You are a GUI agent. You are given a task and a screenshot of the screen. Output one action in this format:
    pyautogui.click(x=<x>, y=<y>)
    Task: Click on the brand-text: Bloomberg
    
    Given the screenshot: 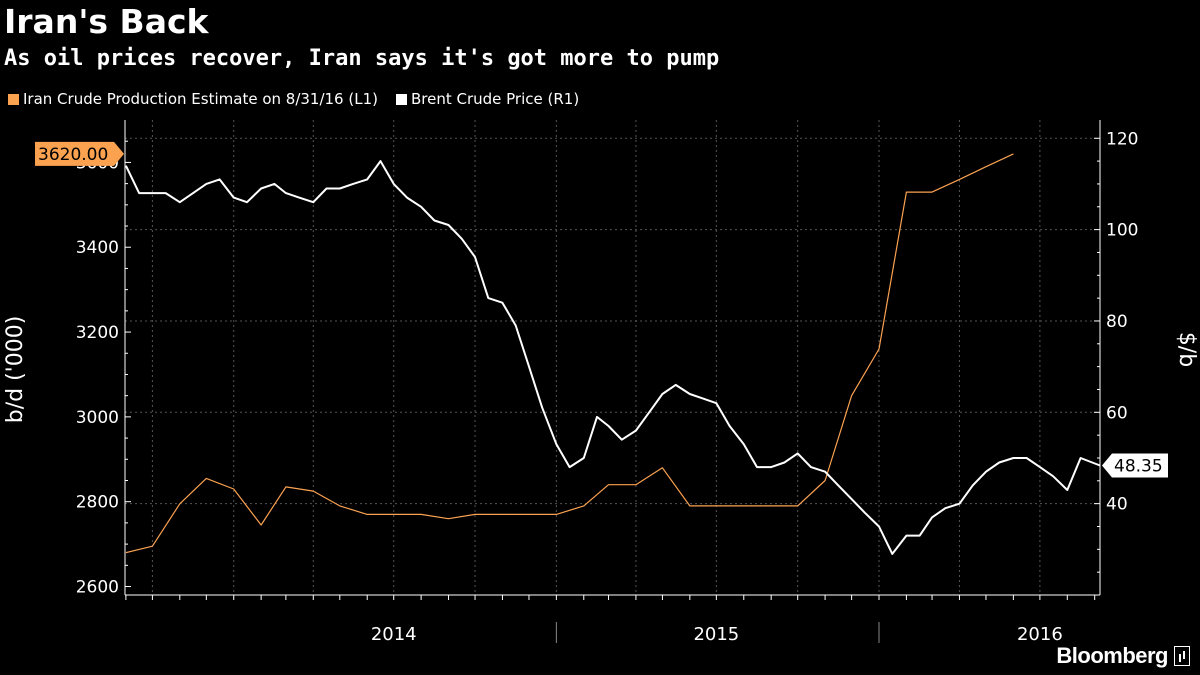 What is the action you would take?
    pyautogui.click(x=1112, y=655)
    